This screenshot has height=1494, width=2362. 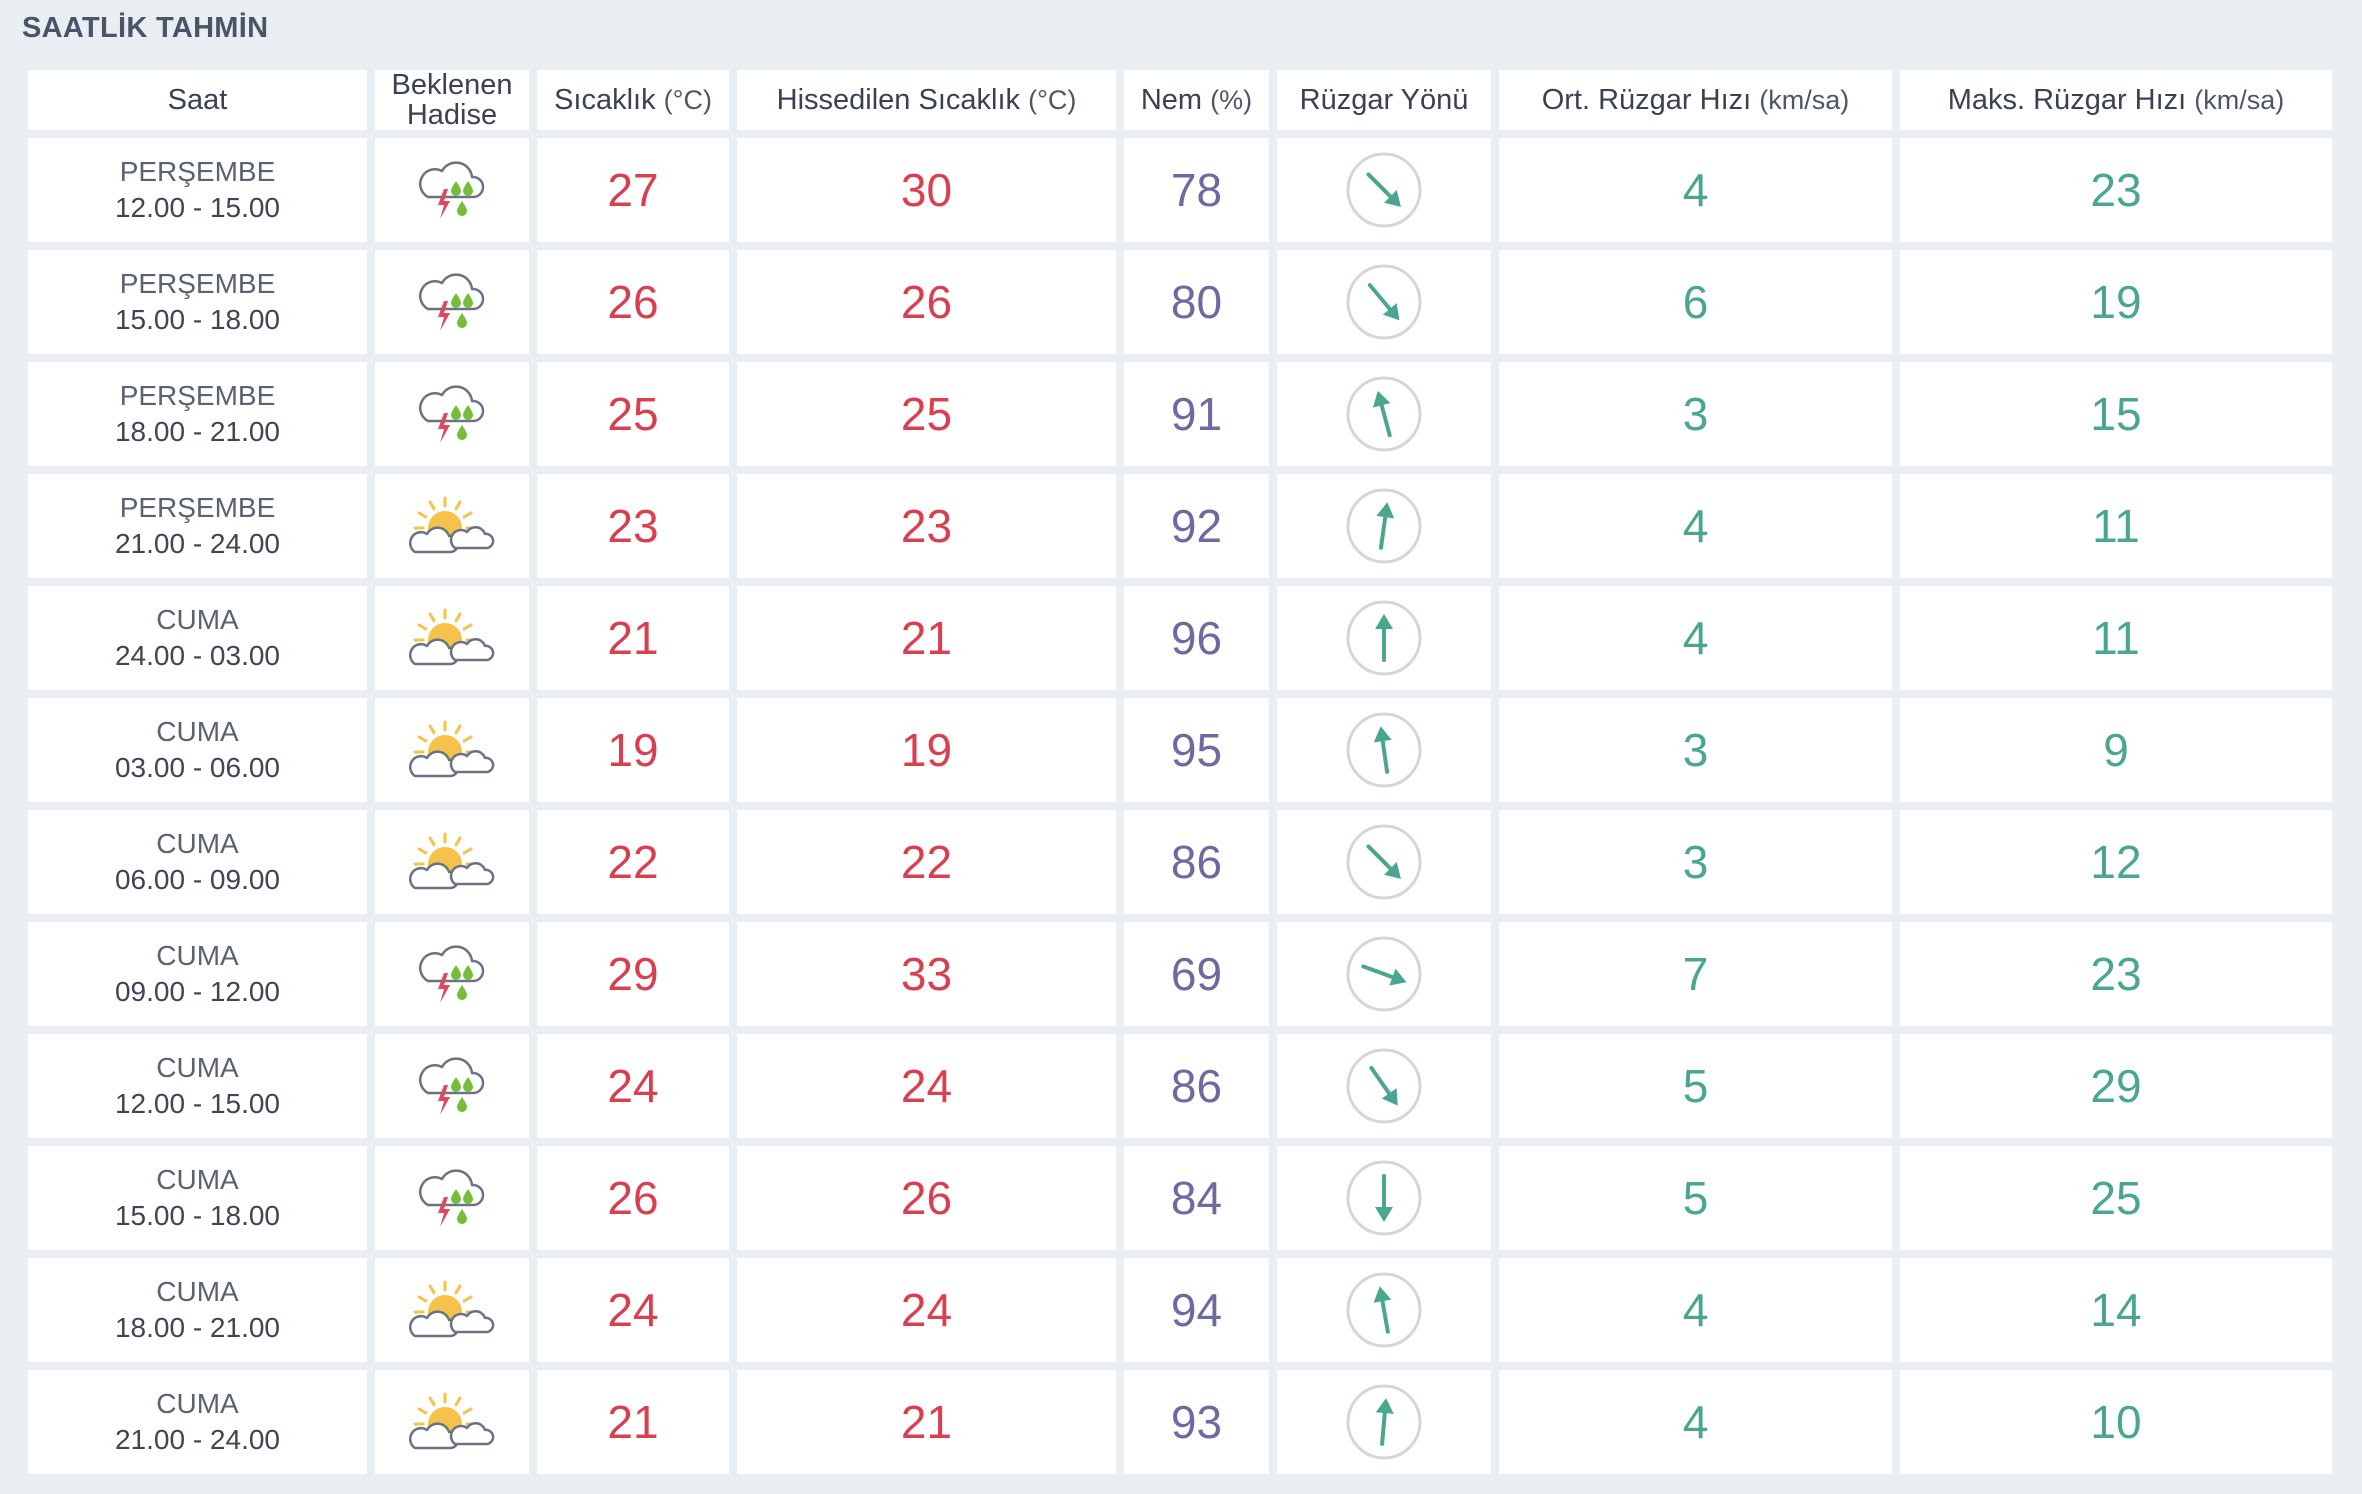 I want to click on feels-like-cell: 23, so click(x=926, y=526).